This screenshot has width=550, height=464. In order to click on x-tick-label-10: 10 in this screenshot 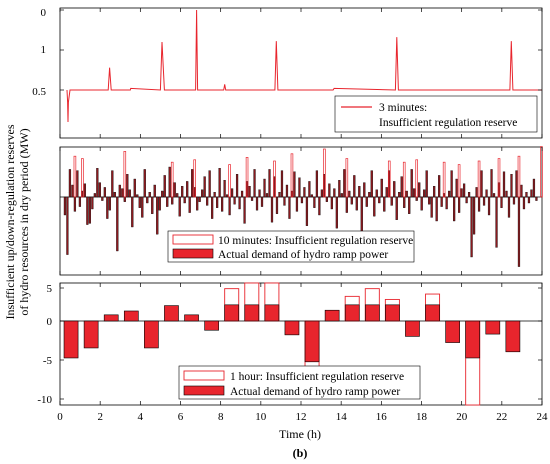, I will do `click(261, 417)`.